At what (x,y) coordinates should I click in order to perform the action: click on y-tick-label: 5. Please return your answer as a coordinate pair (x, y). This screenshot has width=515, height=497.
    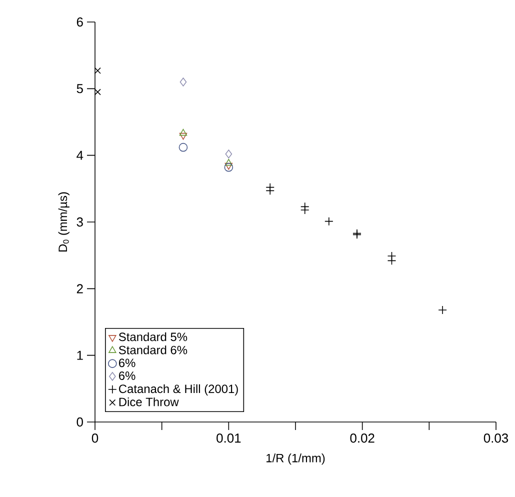
    Looking at the image, I should click on (79, 89).